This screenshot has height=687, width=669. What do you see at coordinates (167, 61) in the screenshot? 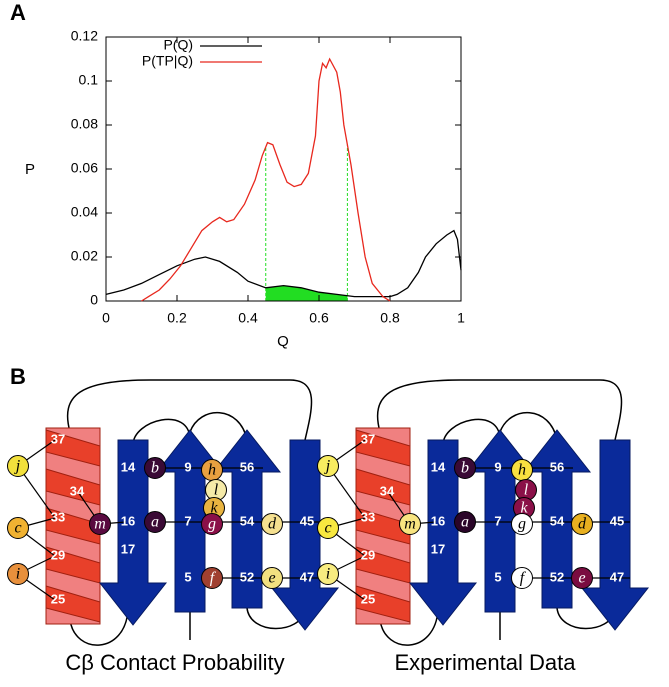
I see `legend-label: P(TP|Q)` at bounding box center [167, 61].